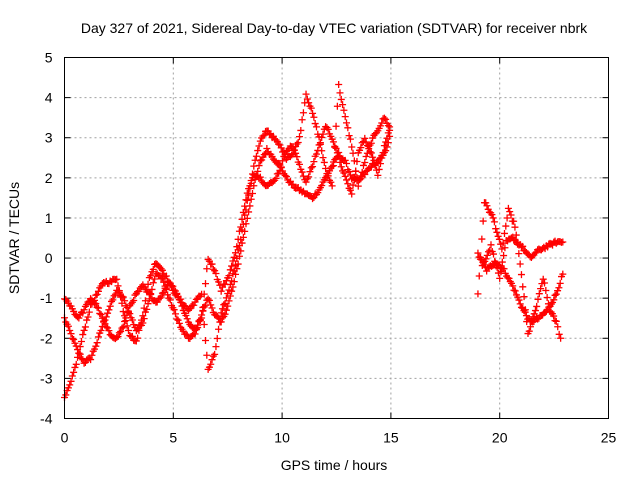 The image size is (640, 480). I want to click on y-axis-label: SDTVAR / TECUs, so click(14, 238).